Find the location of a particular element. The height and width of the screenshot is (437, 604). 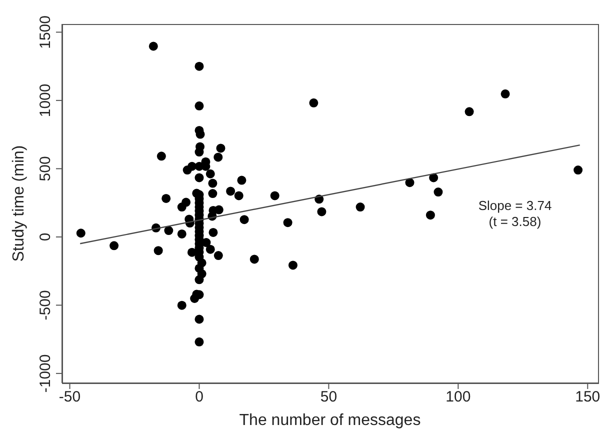

y-tick-label: 1000 is located at coordinates (45, 101).